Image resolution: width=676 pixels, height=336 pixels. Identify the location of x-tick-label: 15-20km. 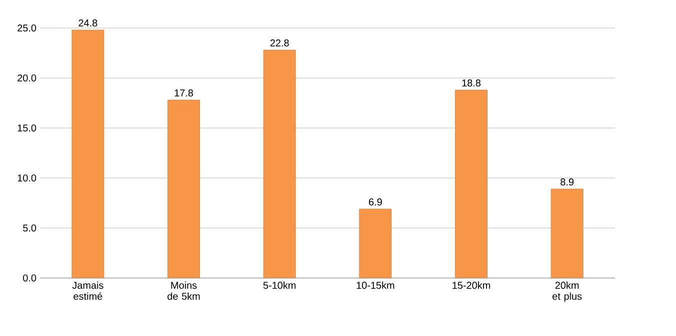
(471, 285).